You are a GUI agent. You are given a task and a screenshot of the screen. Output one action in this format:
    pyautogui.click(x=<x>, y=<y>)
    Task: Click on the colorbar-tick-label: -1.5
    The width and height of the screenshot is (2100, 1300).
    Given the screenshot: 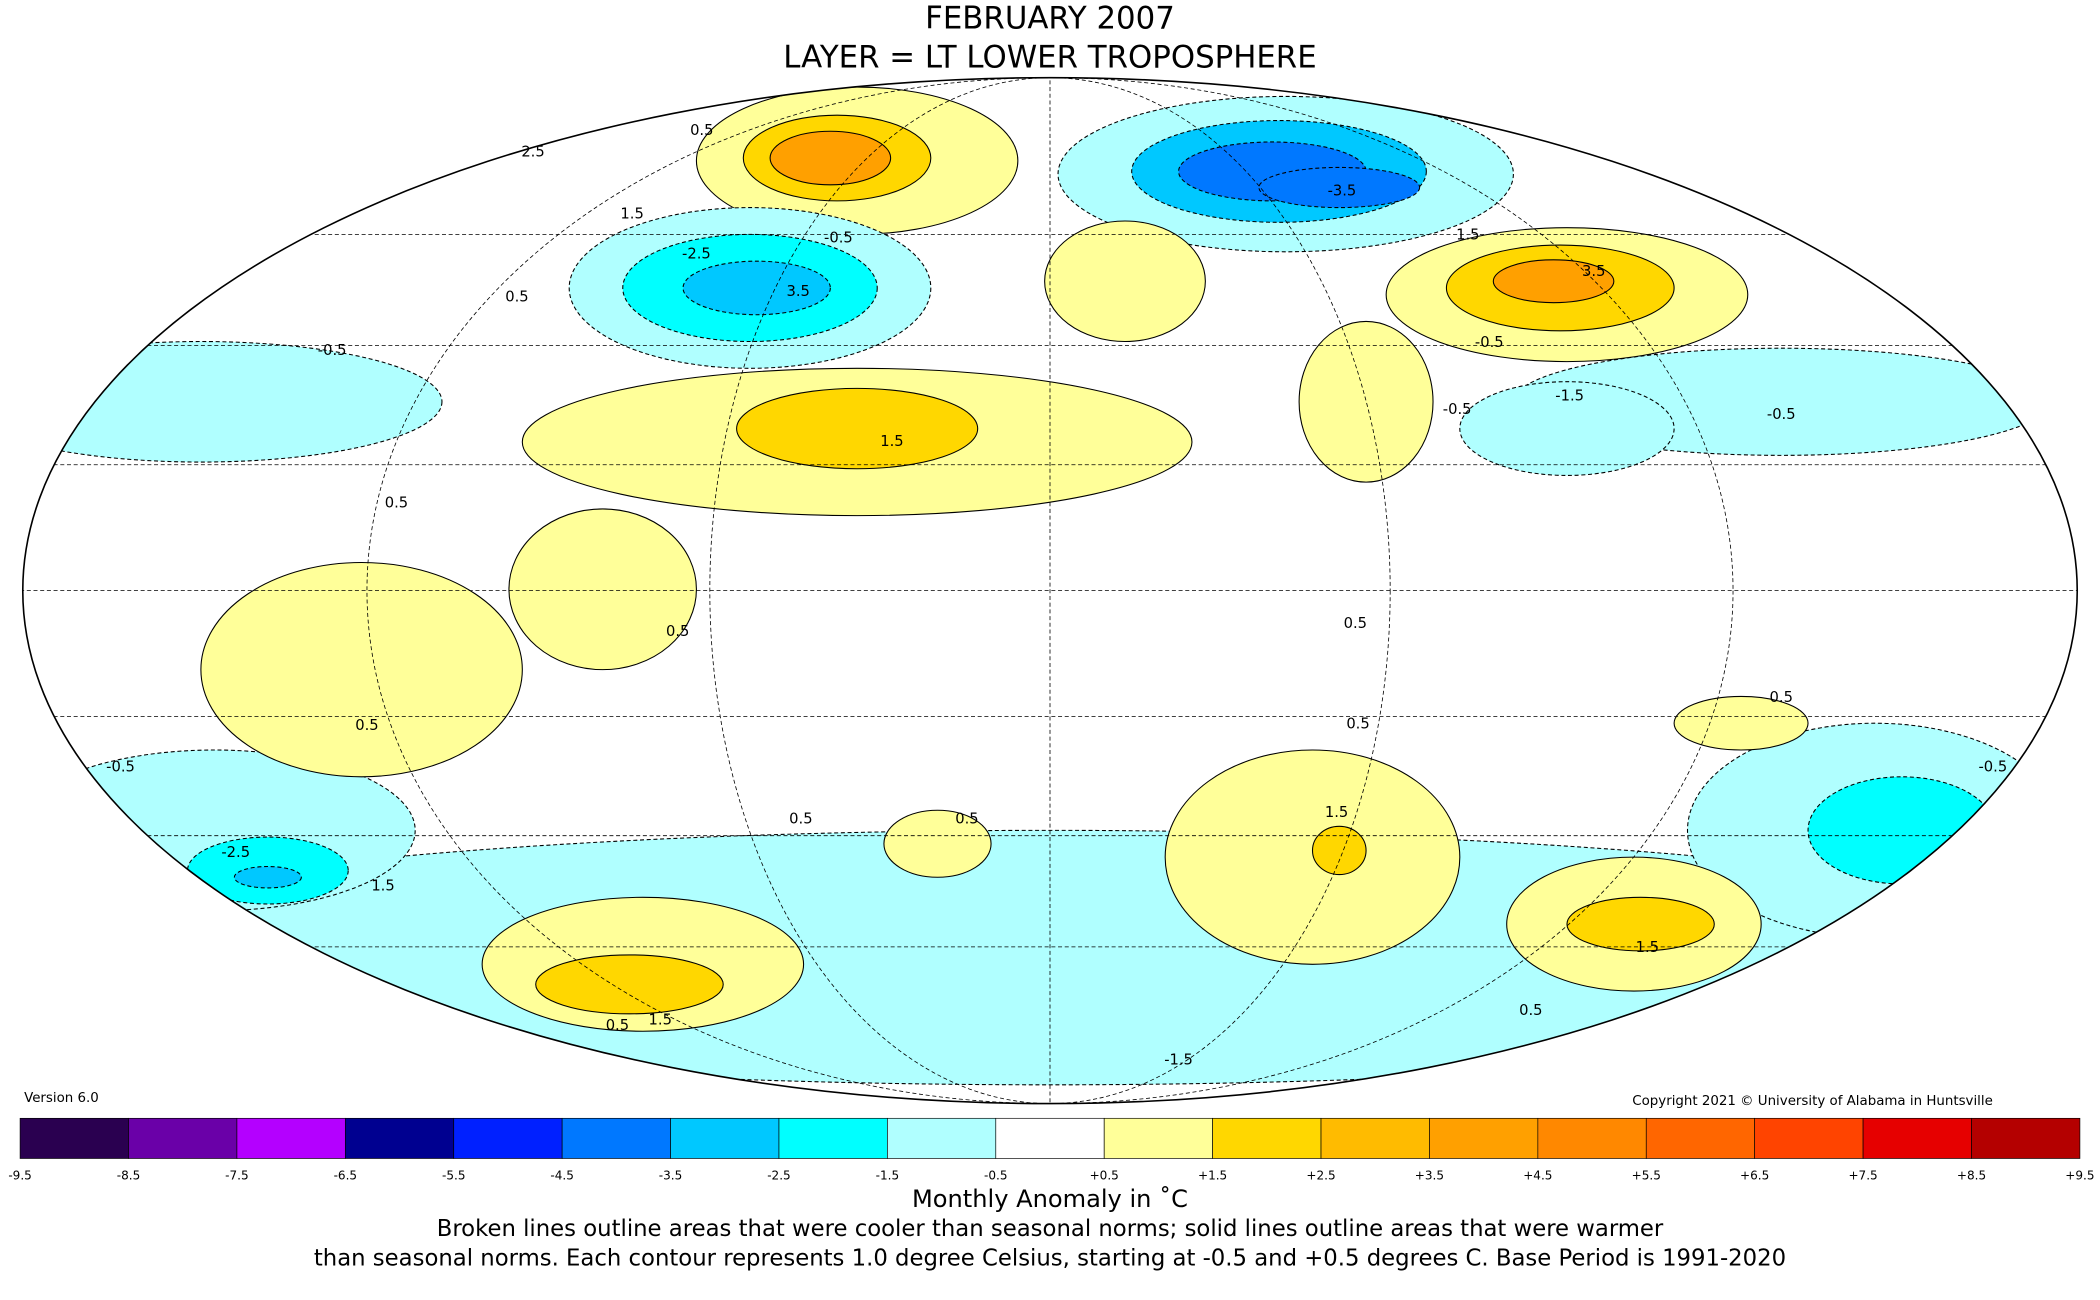 What is the action you would take?
    pyautogui.click(x=888, y=1175)
    